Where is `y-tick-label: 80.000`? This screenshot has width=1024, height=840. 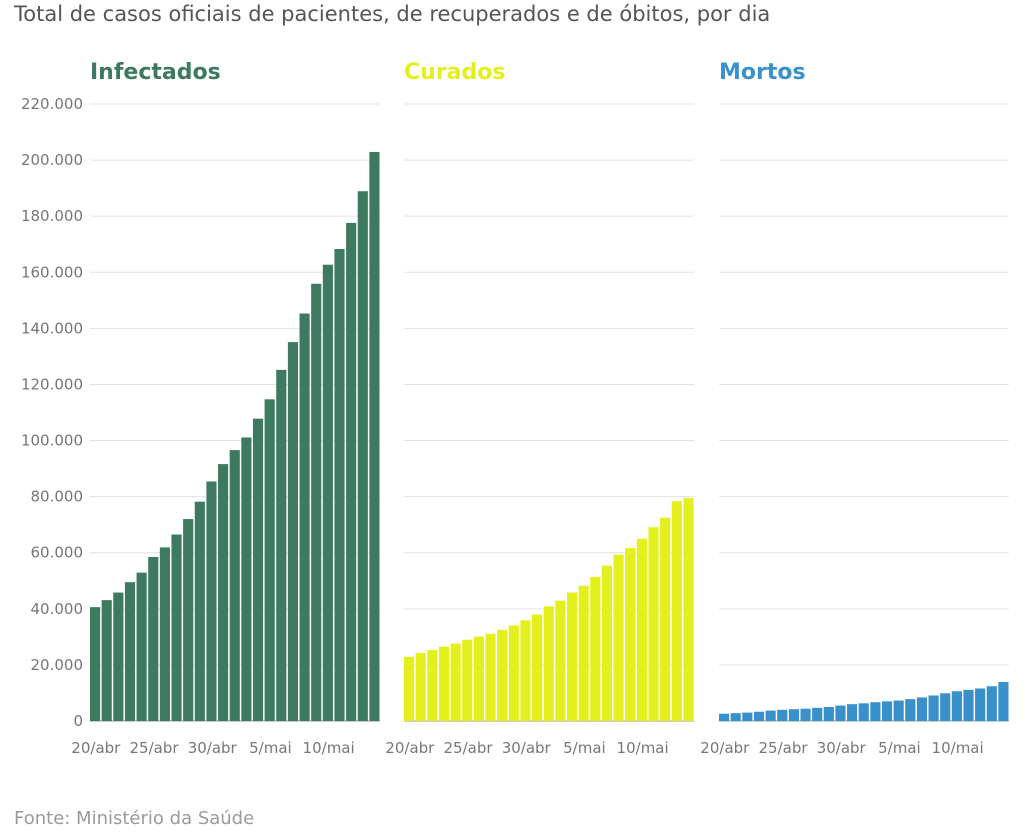 y-tick-label: 80.000 is located at coordinates (57, 497).